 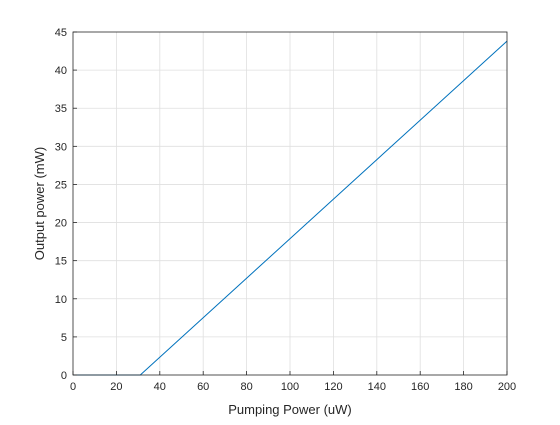 What do you see at coordinates (463, 387) in the screenshot?
I see `x-tick-label: 180` at bounding box center [463, 387].